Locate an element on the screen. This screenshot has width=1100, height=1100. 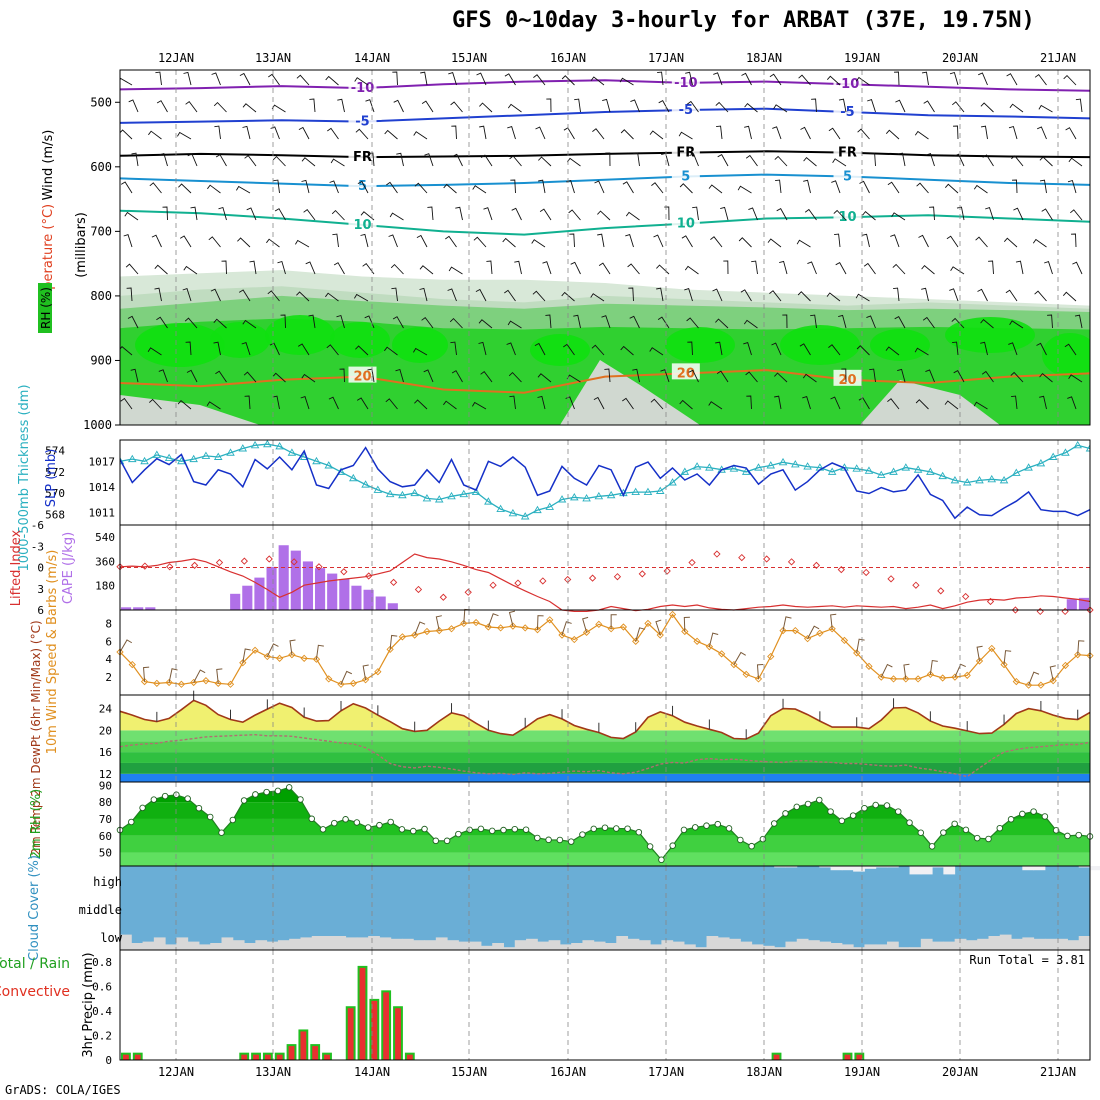
temperature-tick-label: 16 is located at coordinates (105, 752).